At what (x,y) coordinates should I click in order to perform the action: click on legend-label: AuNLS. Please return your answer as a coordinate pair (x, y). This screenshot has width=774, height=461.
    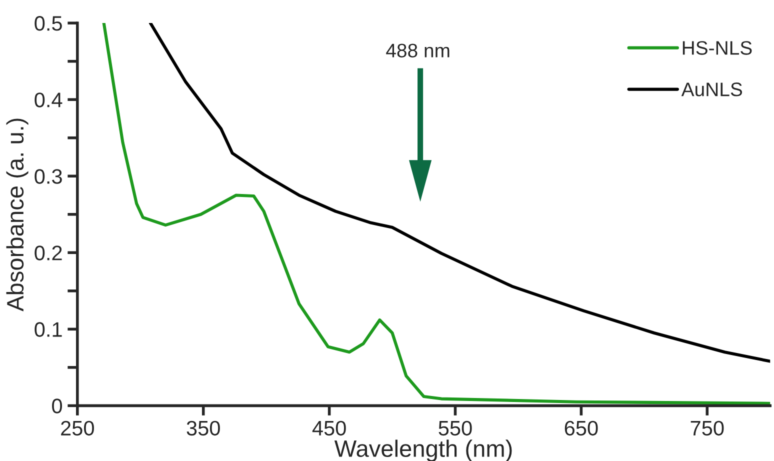
    Looking at the image, I should click on (711, 89).